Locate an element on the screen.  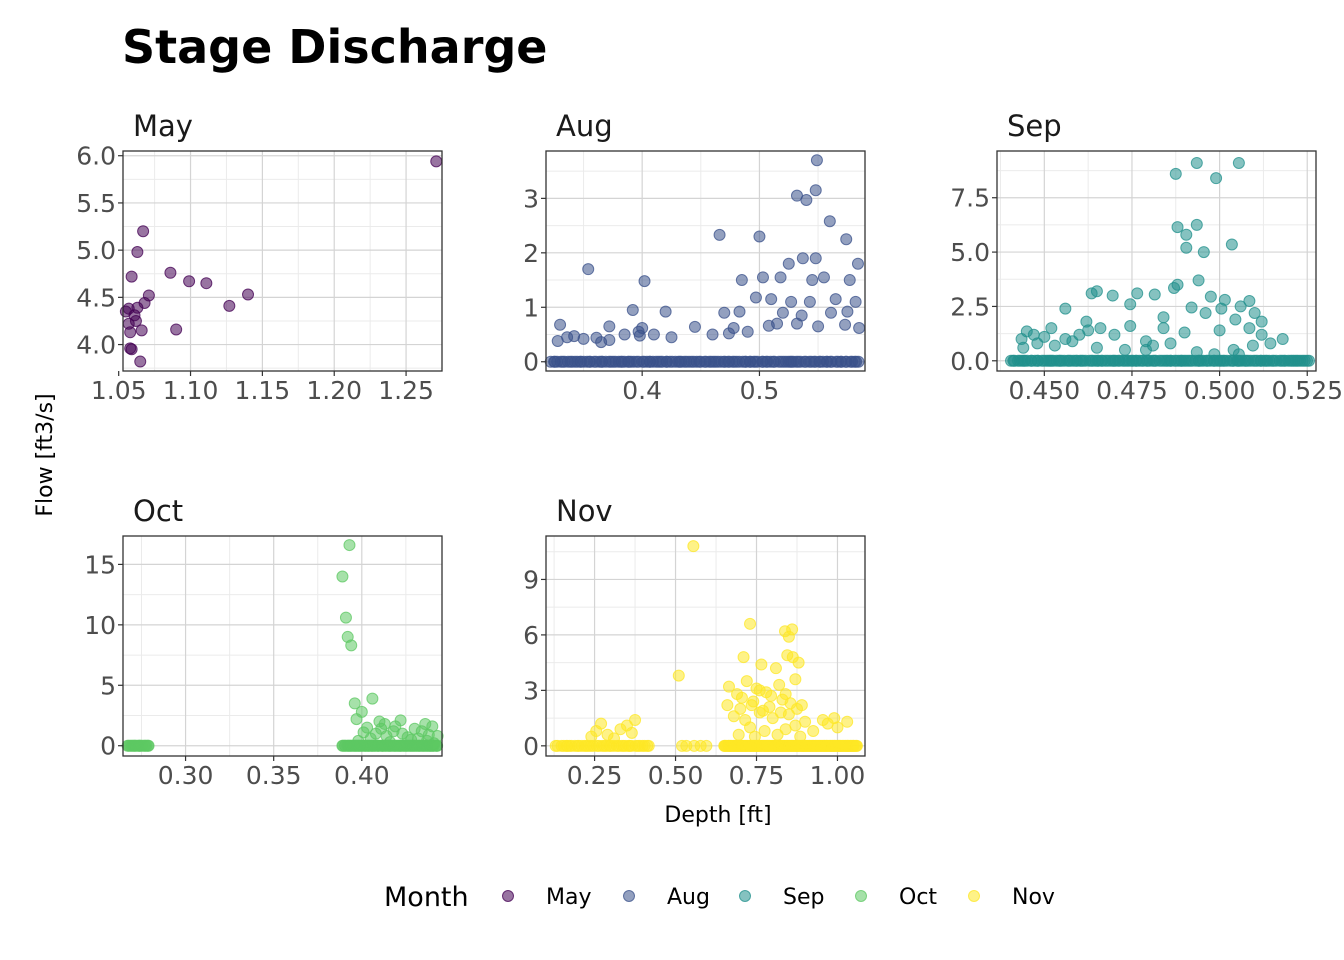
facet-label: Oct is located at coordinates (158, 511).